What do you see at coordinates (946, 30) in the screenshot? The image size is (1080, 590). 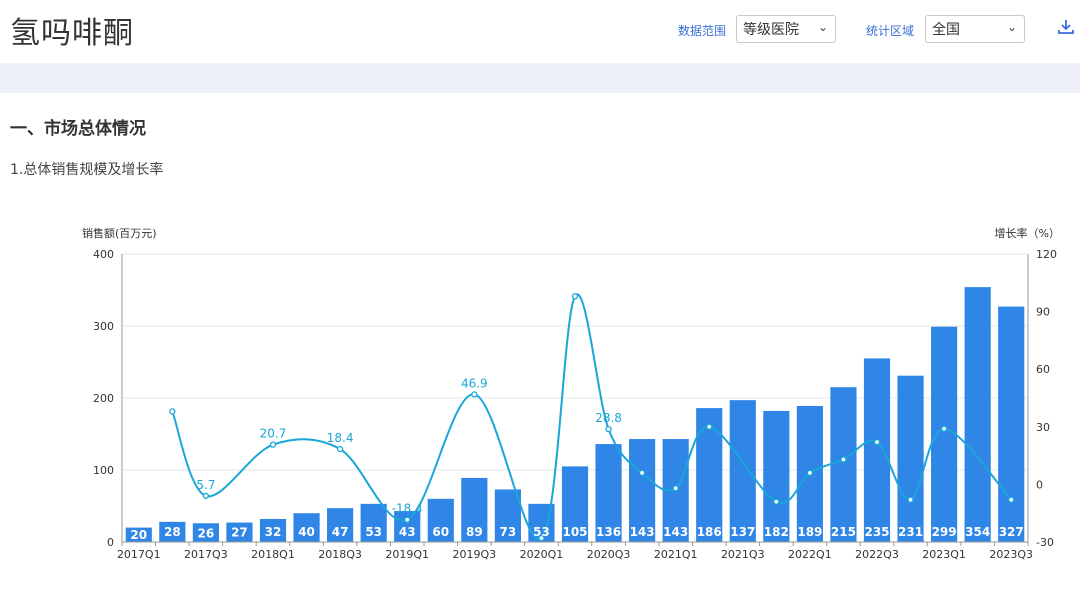 I see `region-value: 全国` at bounding box center [946, 30].